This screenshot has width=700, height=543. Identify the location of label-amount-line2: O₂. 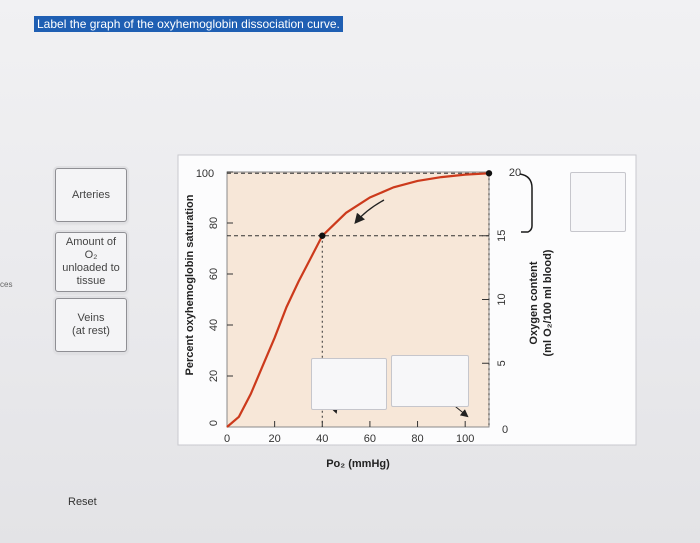
(91, 255).